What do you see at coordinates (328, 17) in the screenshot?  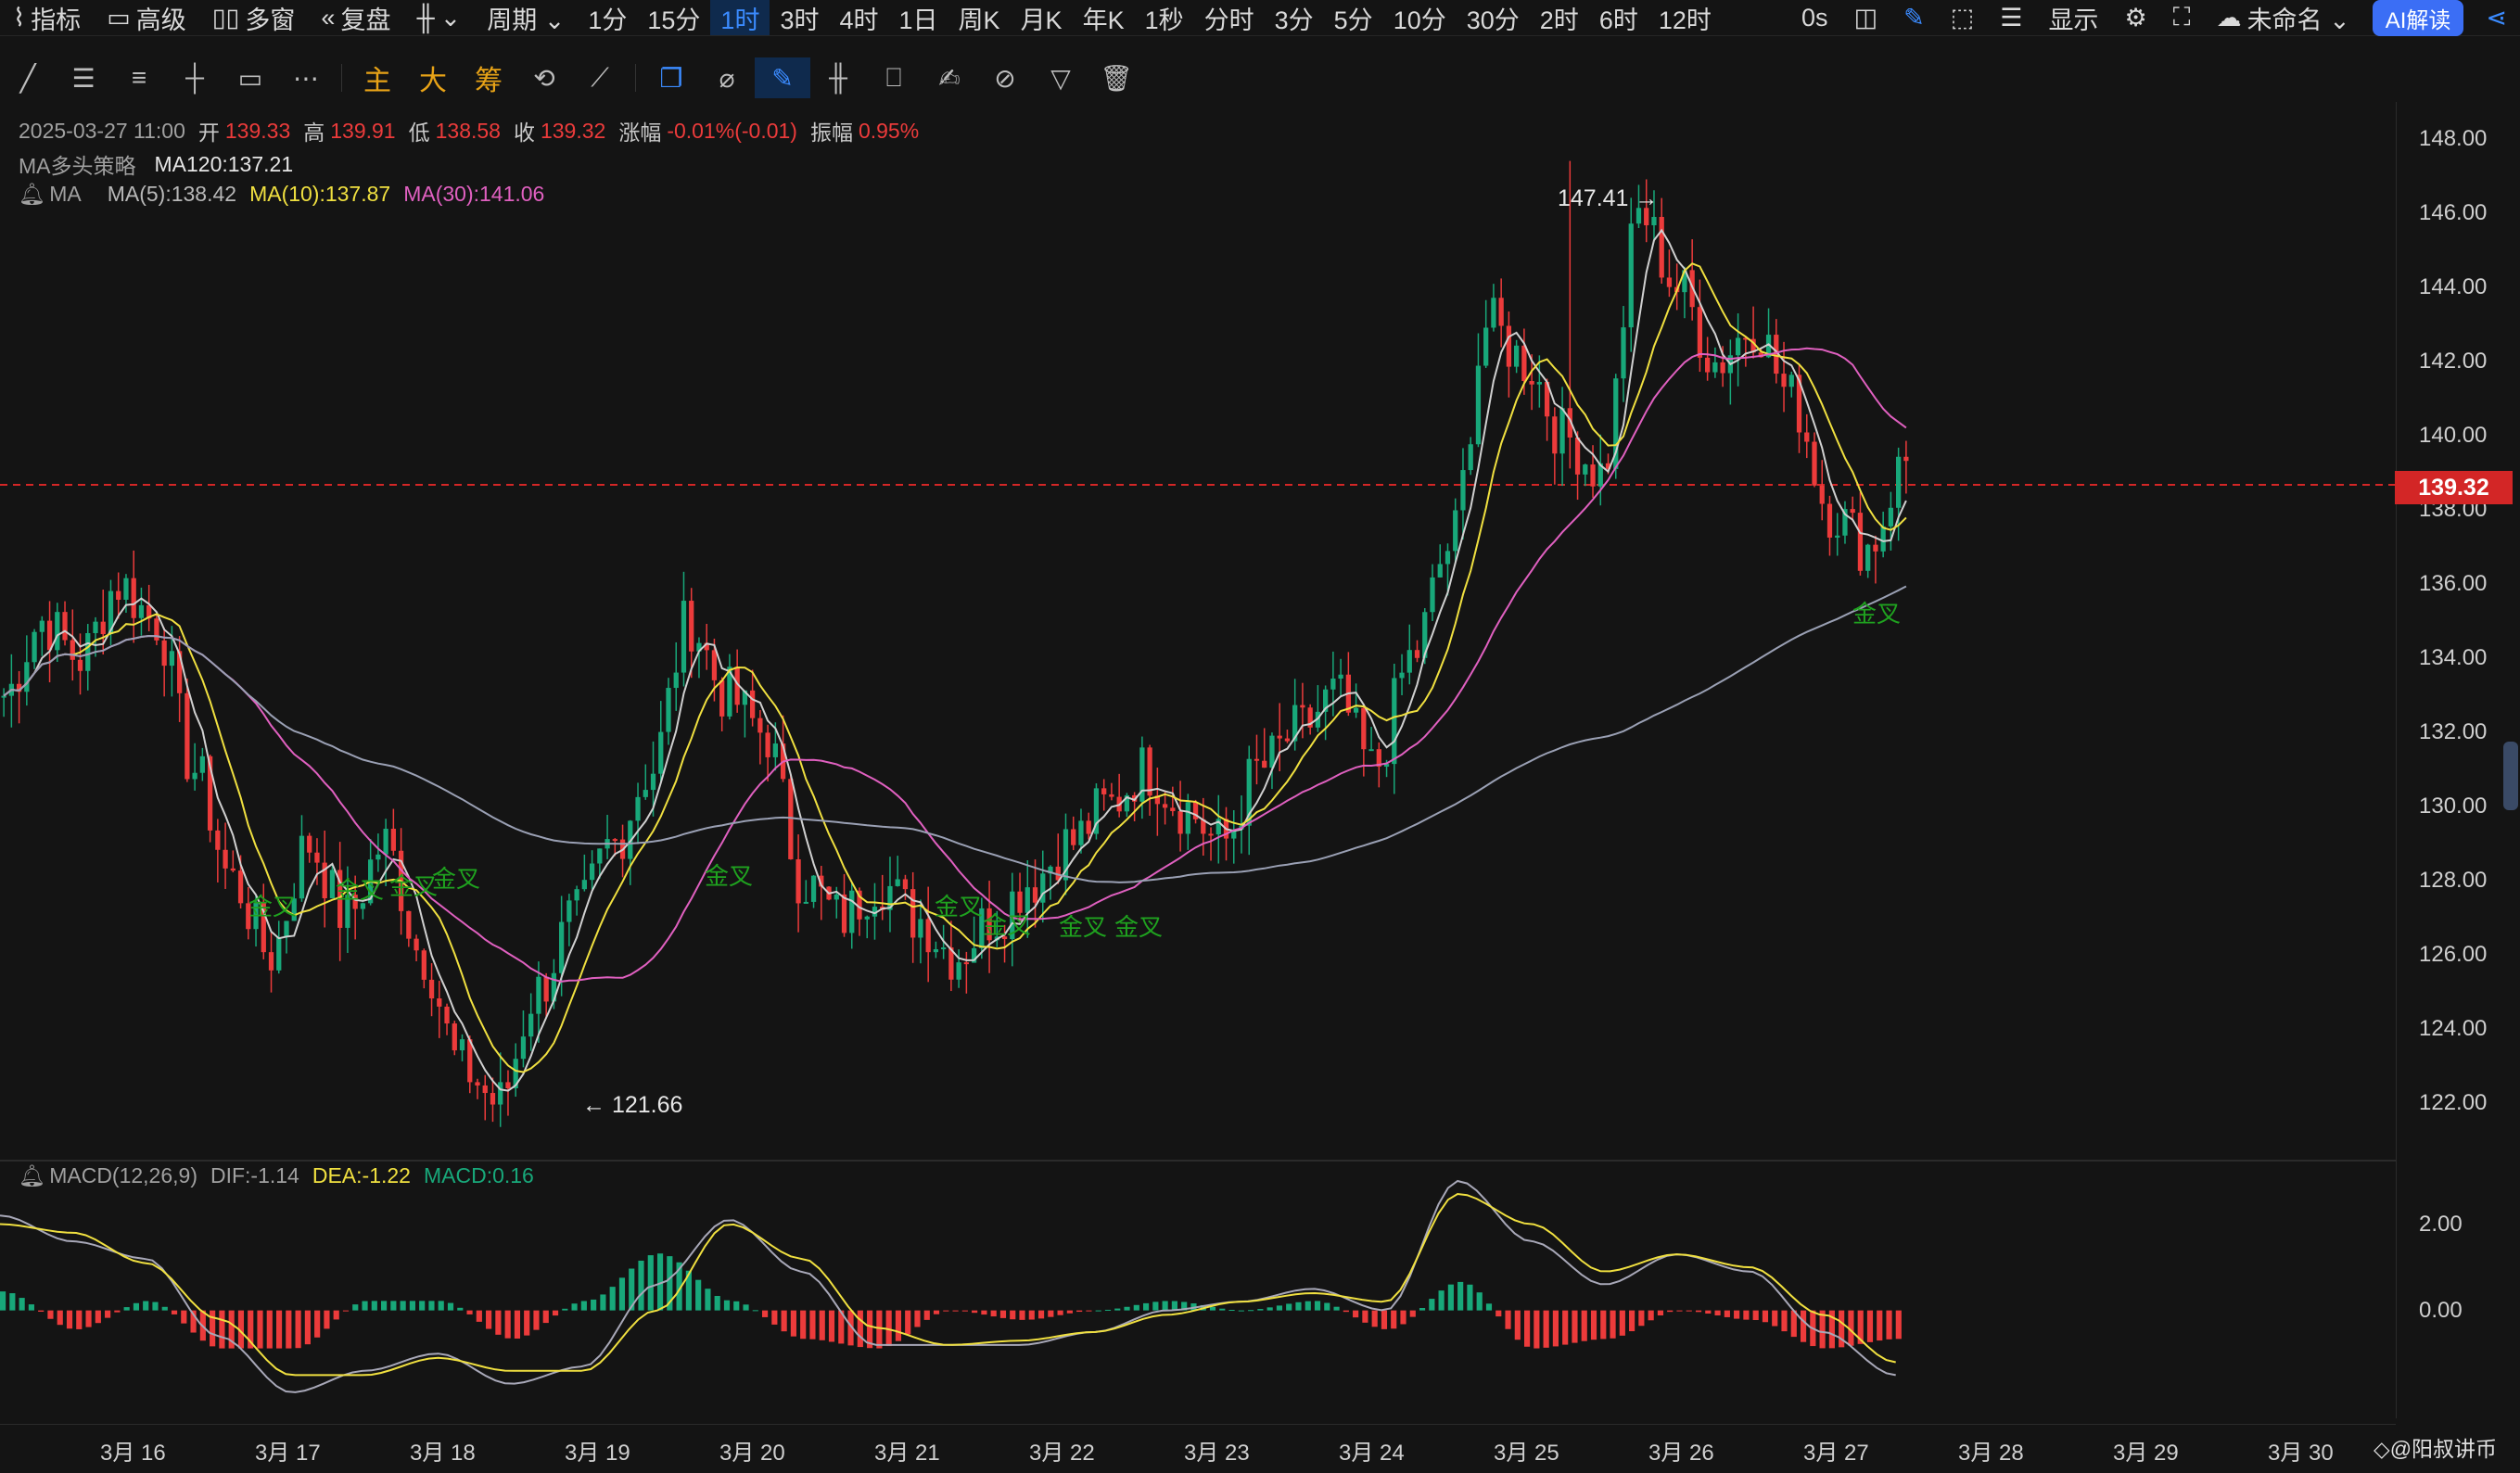 I see `replay-icon: «` at bounding box center [328, 17].